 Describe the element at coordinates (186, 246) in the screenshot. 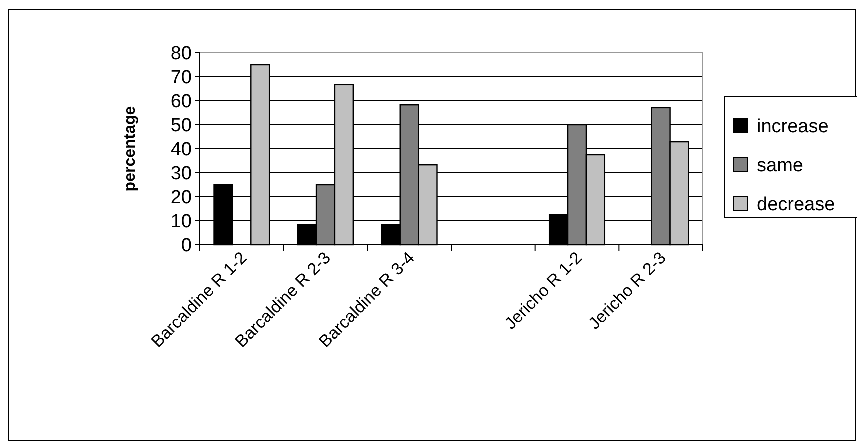

I see `y-tick-label: 0` at that location.